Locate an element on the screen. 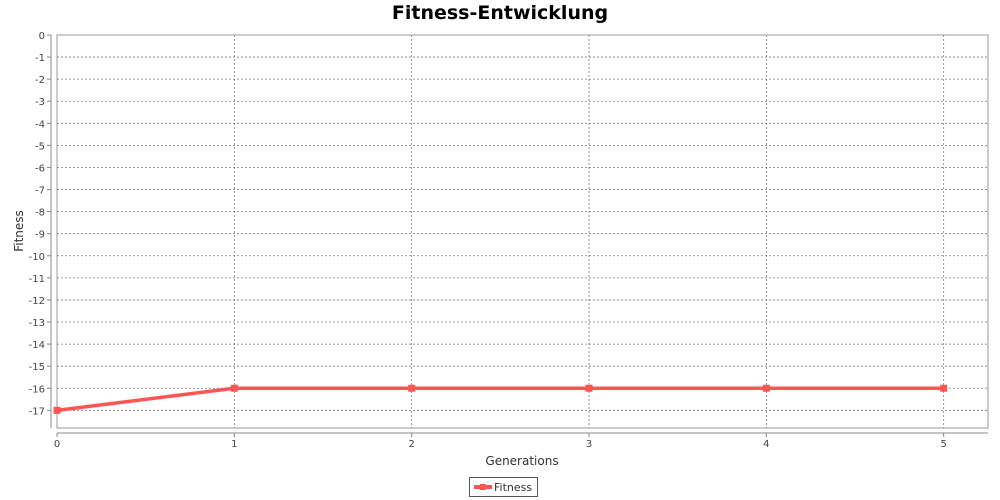 The height and width of the screenshot is (500, 1000). x-tick-label: 2 is located at coordinates (411, 444).